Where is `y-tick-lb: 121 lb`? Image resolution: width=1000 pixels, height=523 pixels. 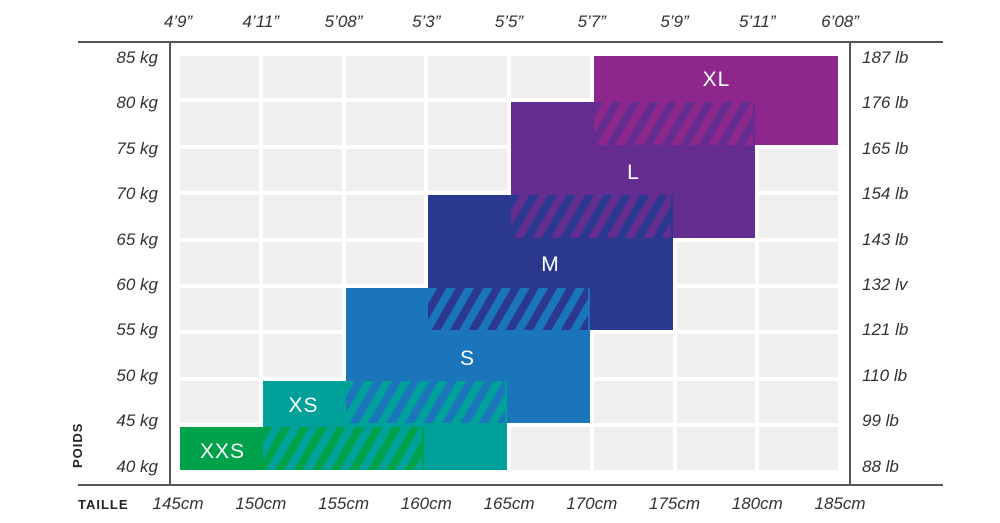 y-tick-lb: 121 lb is located at coordinates (885, 330).